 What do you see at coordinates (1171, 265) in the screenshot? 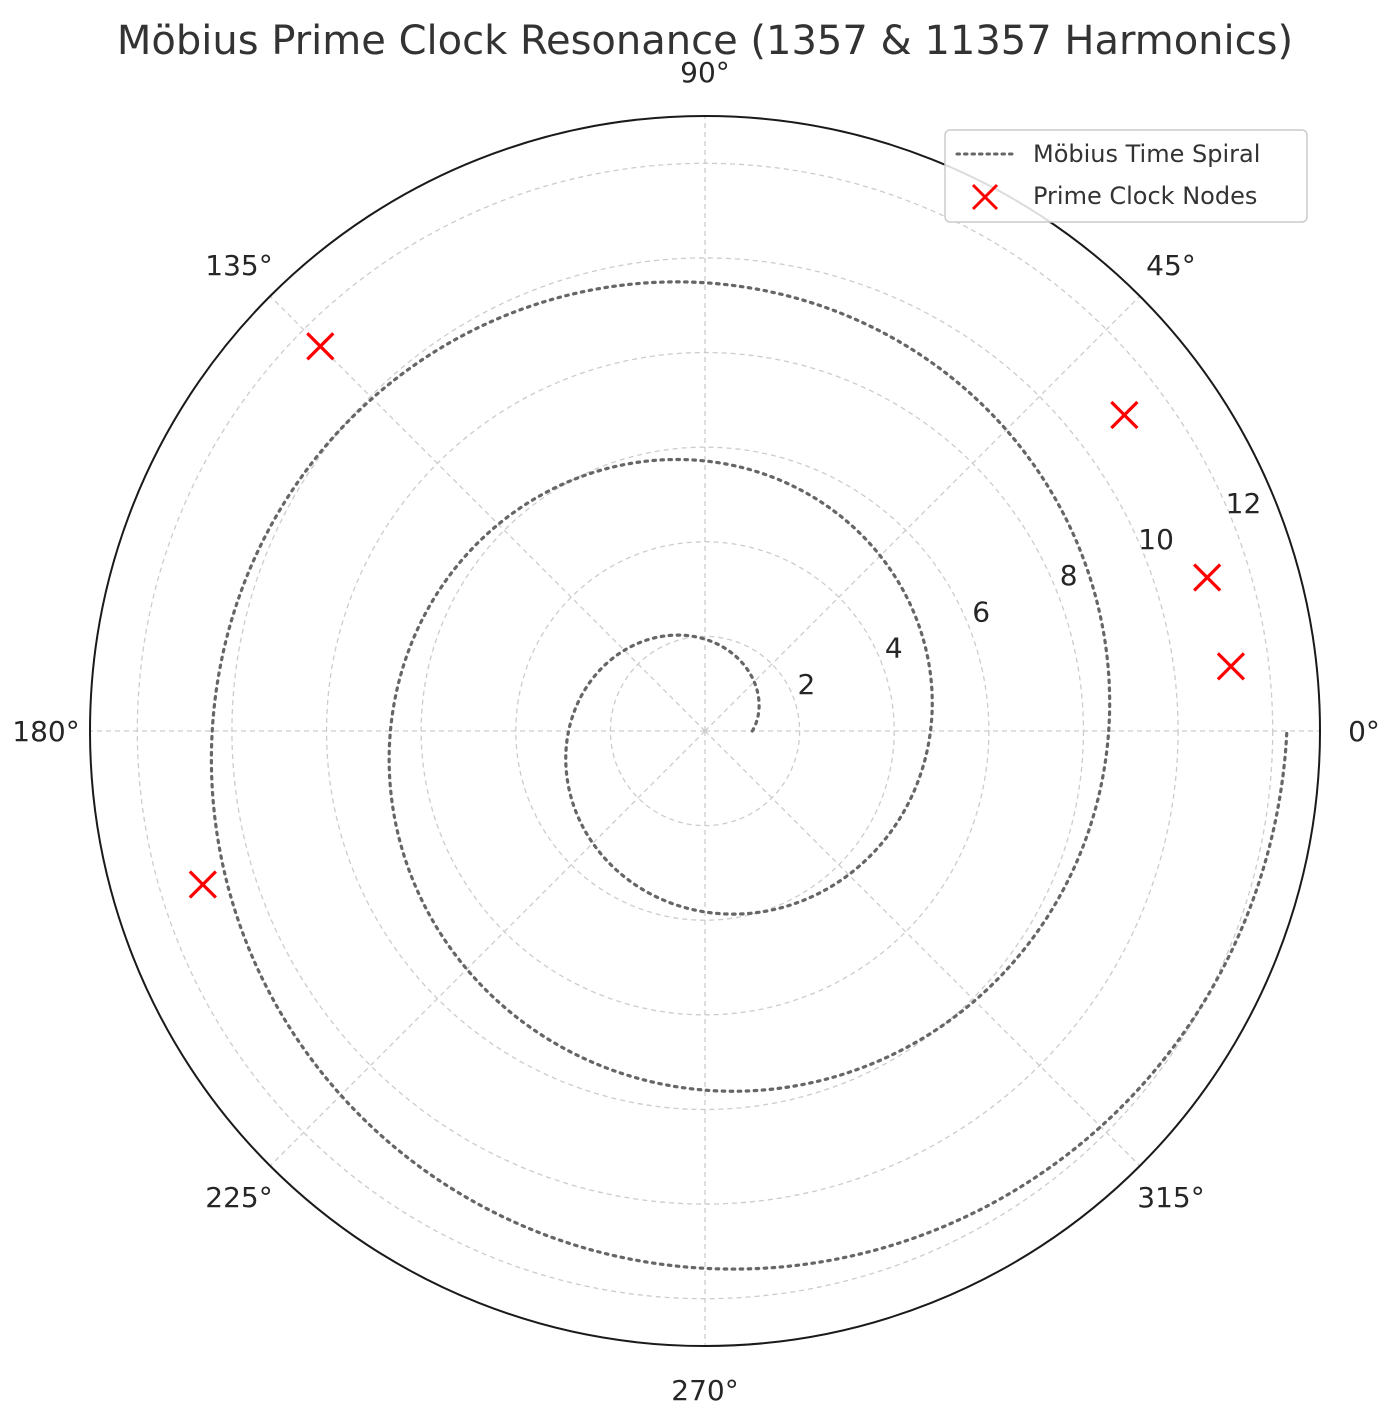
I see `theta-tick-label: 45°` at bounding box center [1171, 265].